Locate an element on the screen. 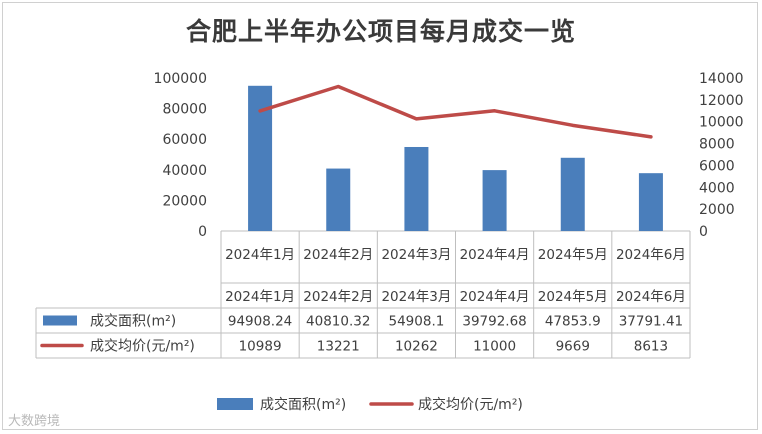  y-right-tick-label: 4000 is located at coordinates (717, 188).